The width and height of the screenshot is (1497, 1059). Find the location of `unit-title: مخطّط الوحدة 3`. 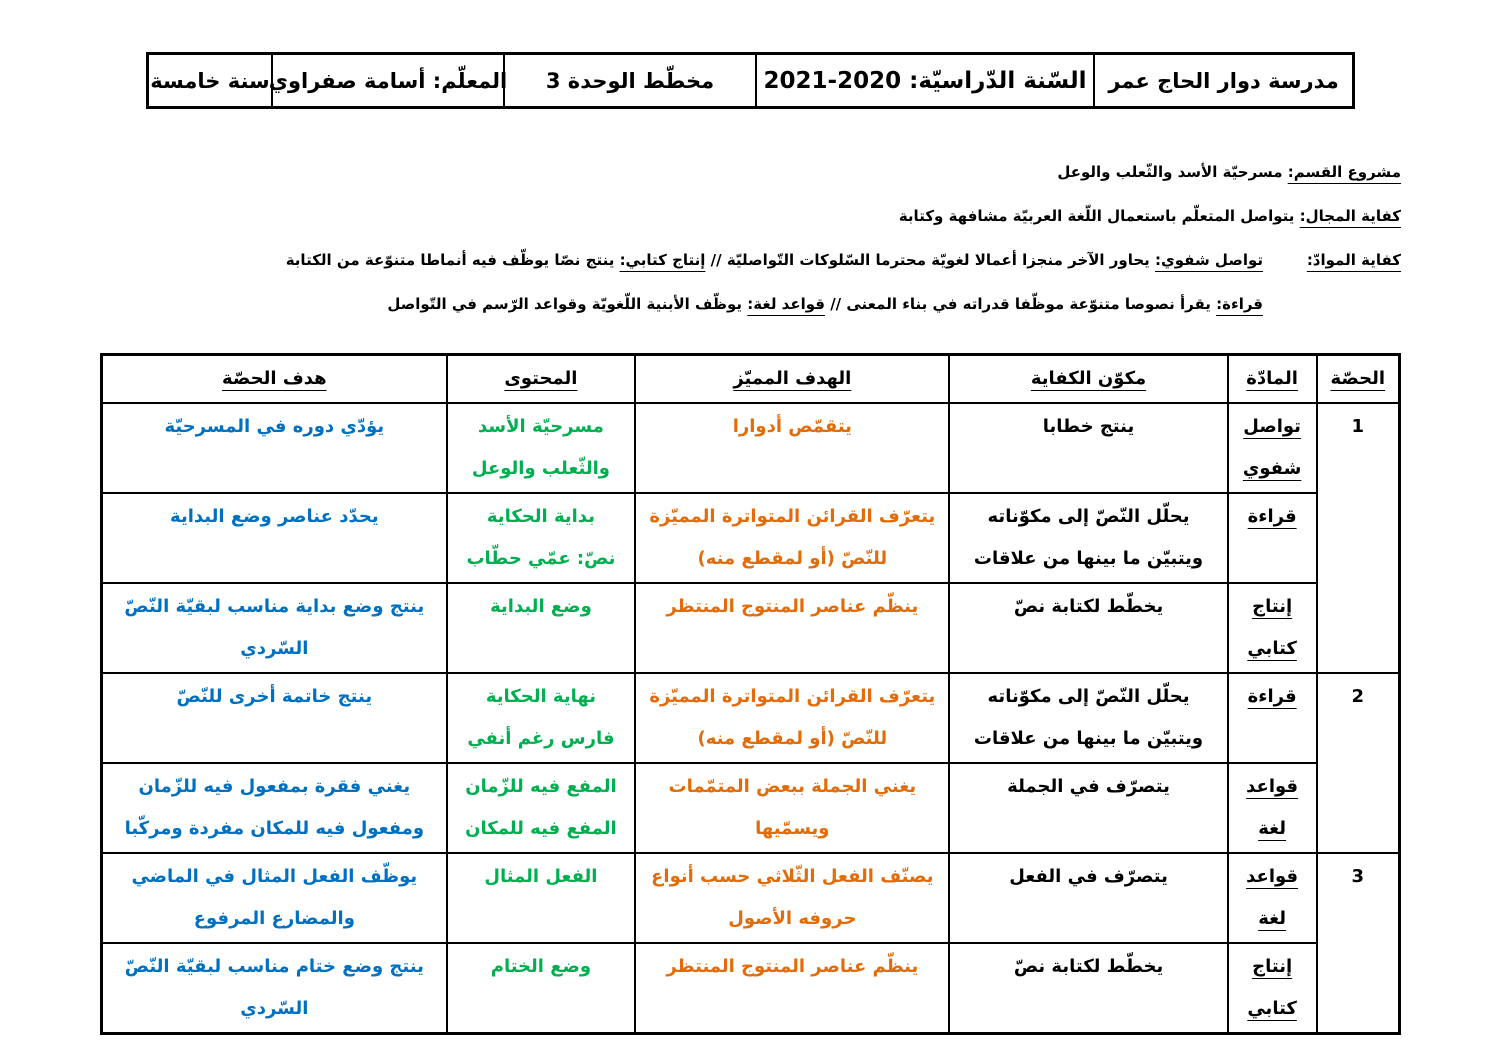

unit-title: مخطّط الوحدة 3 is located at coordinates (629, 80).